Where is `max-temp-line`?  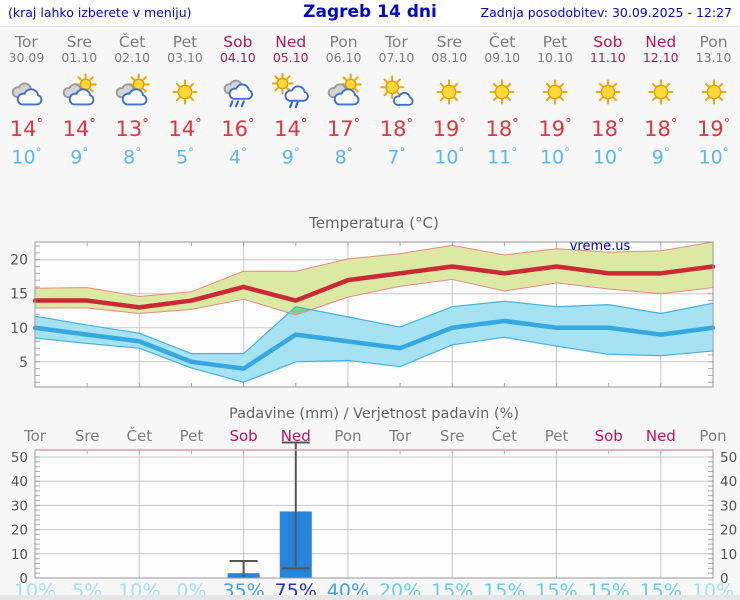
max-temp-line is located at coordinates (374, 287).